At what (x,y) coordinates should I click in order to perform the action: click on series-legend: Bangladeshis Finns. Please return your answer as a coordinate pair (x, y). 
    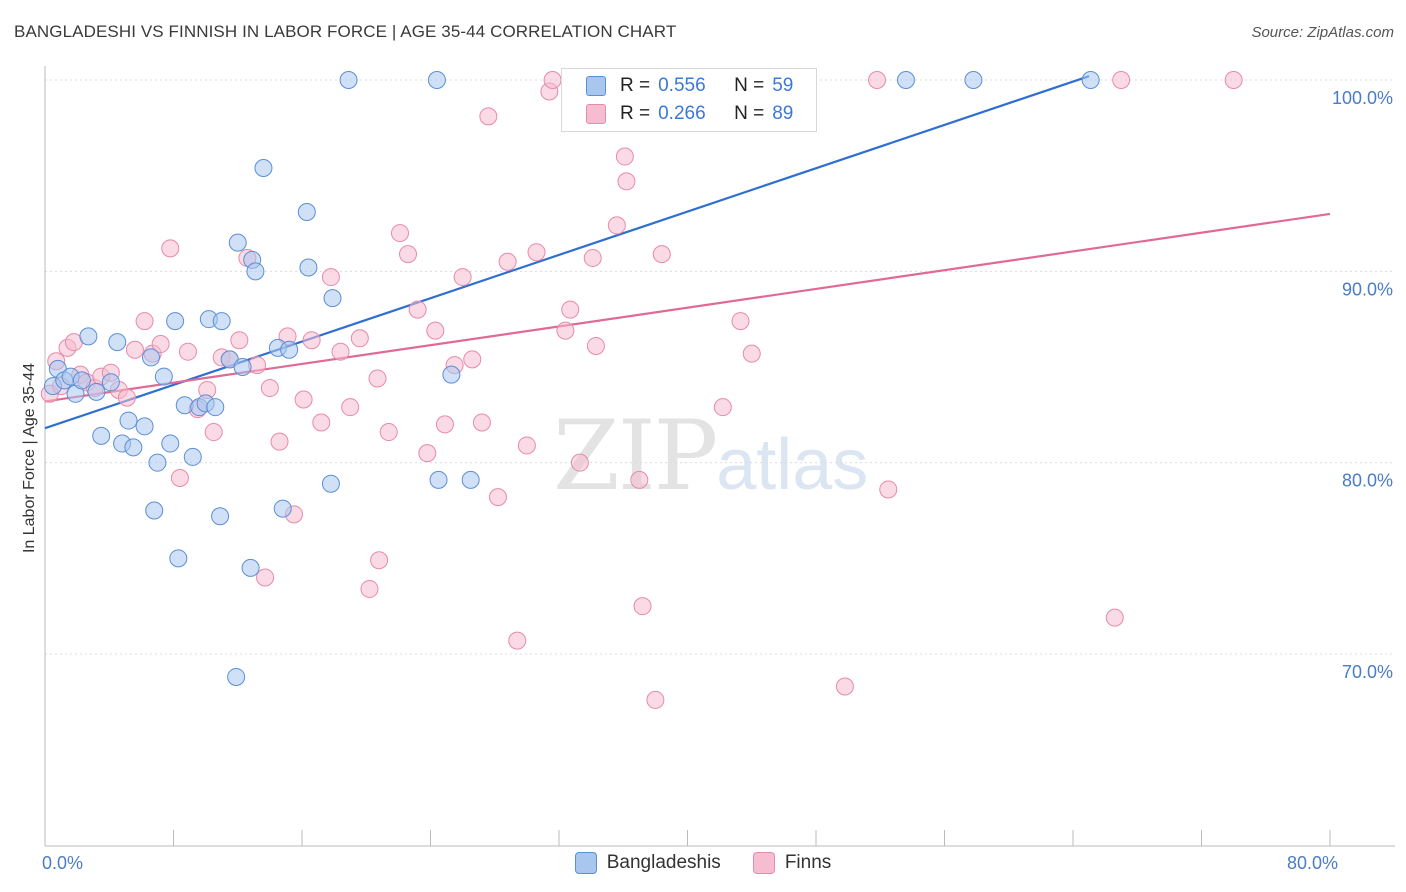
    Looking at the image, I should click on (703, 863).